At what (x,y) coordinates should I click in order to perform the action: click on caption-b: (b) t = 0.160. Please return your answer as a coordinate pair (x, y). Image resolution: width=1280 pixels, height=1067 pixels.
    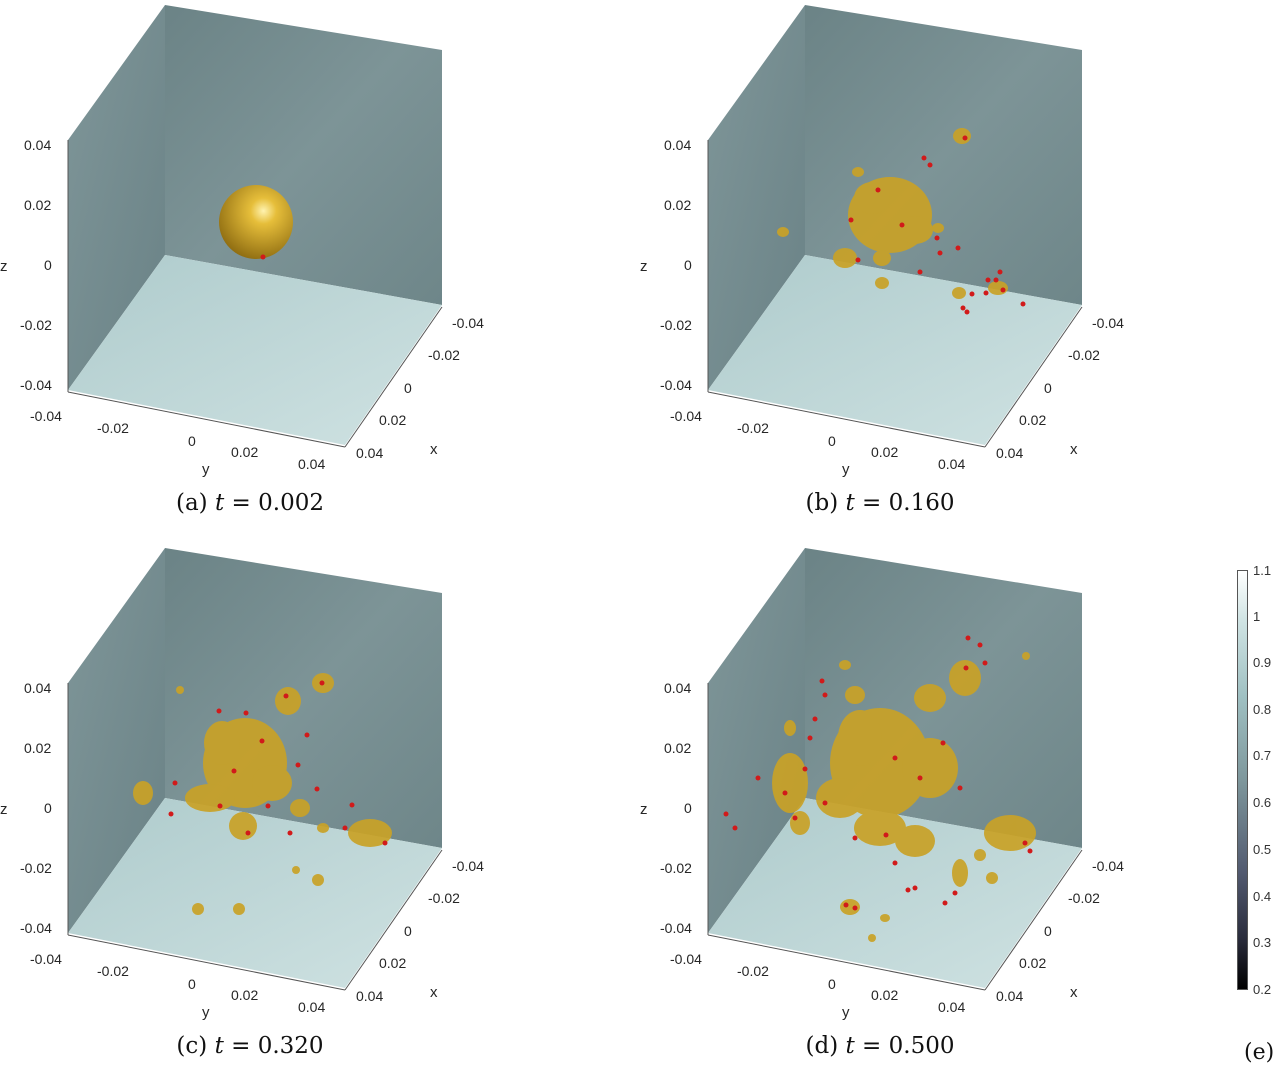
    Looking at the image, I should click on (880, 503).